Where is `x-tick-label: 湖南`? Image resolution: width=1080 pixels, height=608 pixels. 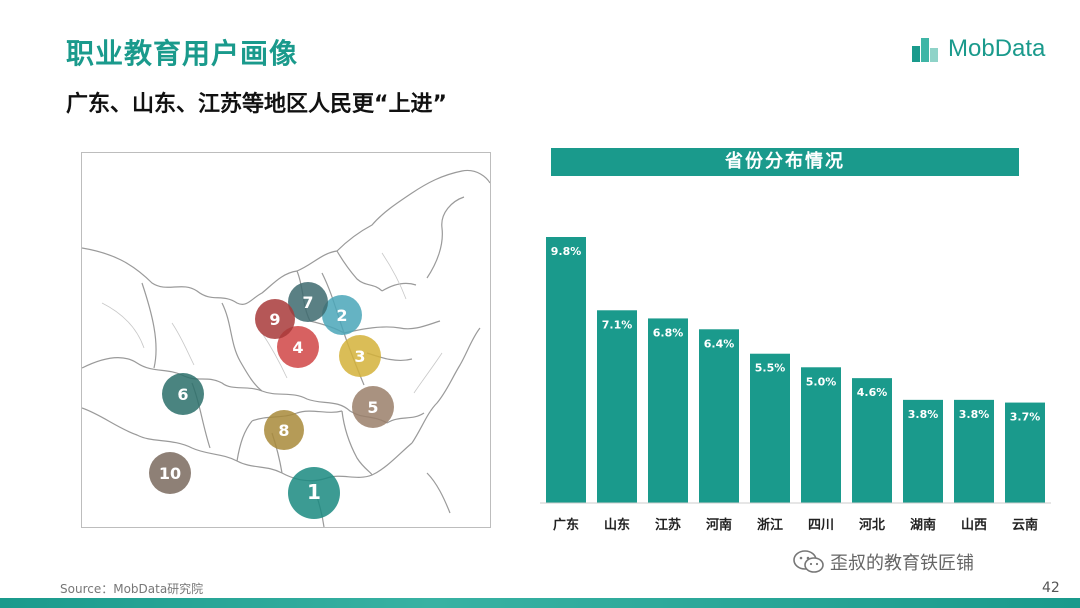
x-tick-label: 湖南 is located at coordinates (923, 525).